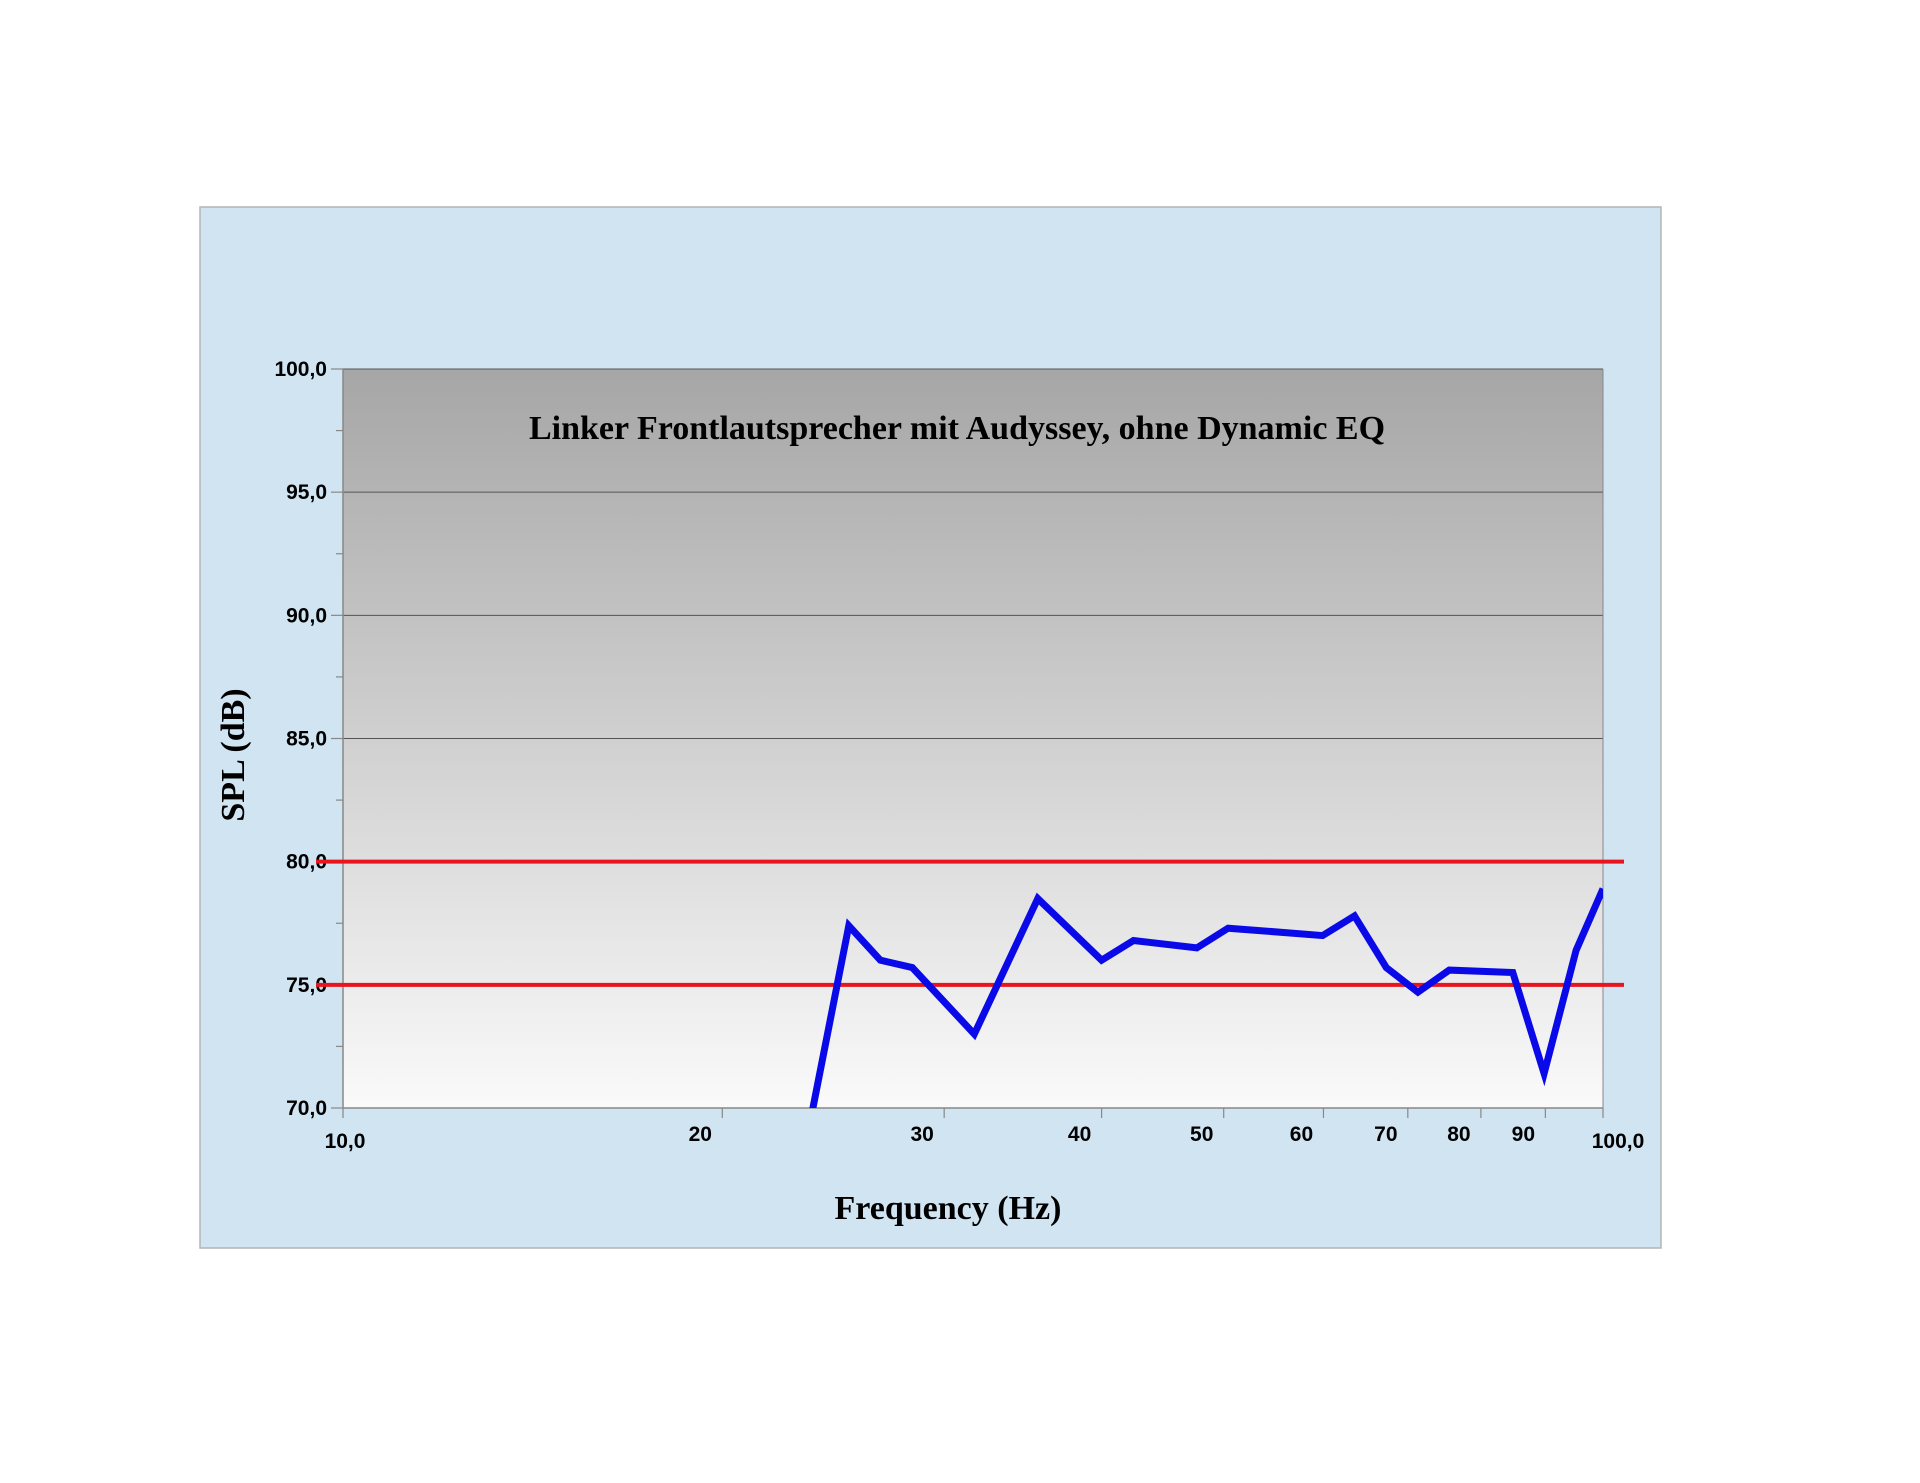 The width and height of the screenshot is (1920, 1483). I want to click on y-tick-label: 80,0, so click(306, 862).